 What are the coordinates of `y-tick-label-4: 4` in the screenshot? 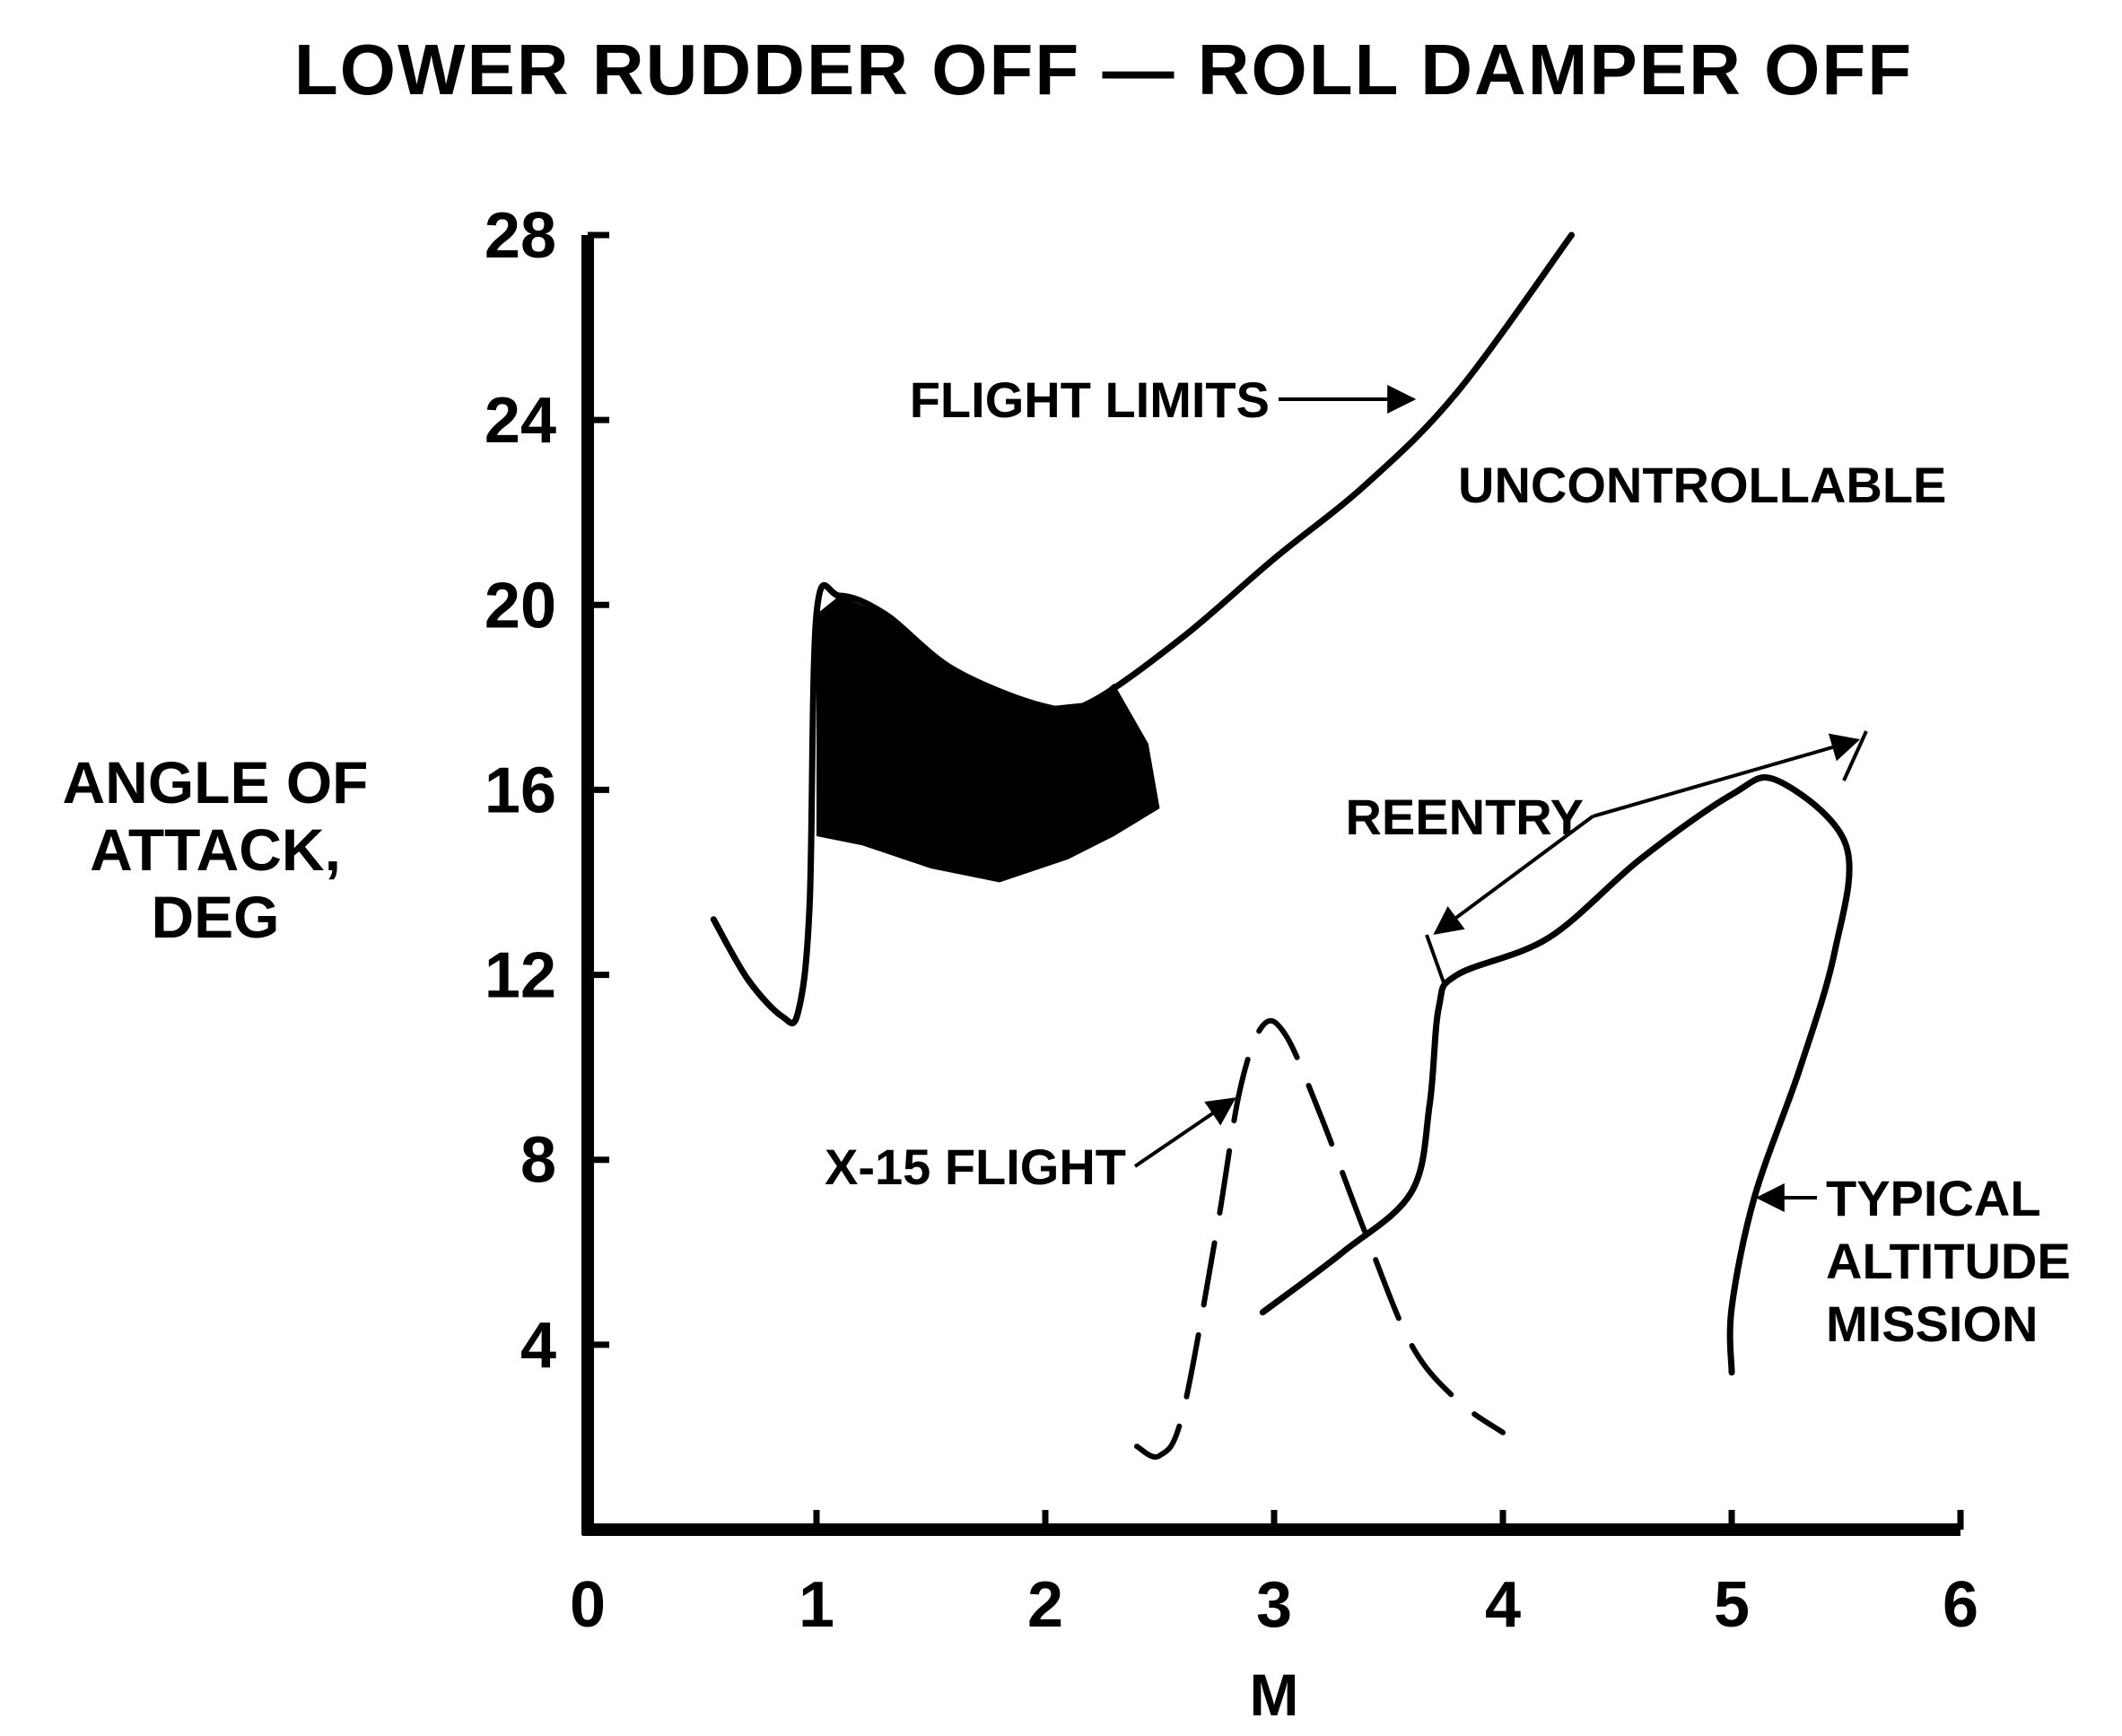 It's located at (538, 1346).